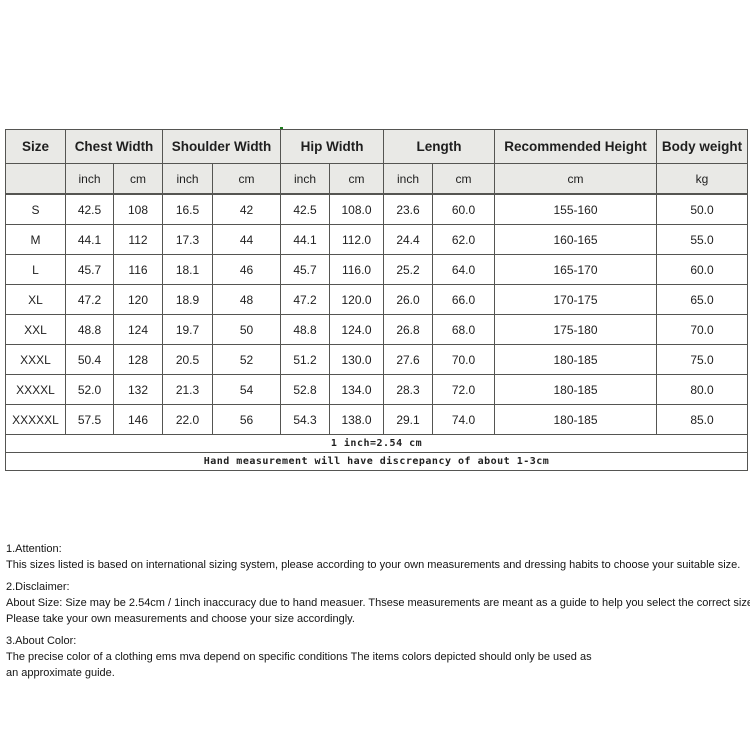 This screenshot has width=750, height=750. What do you see at coordinates (576, 239) in the screenshot?
I see `value-cell: 160-165` at bounding box center [576, 239].